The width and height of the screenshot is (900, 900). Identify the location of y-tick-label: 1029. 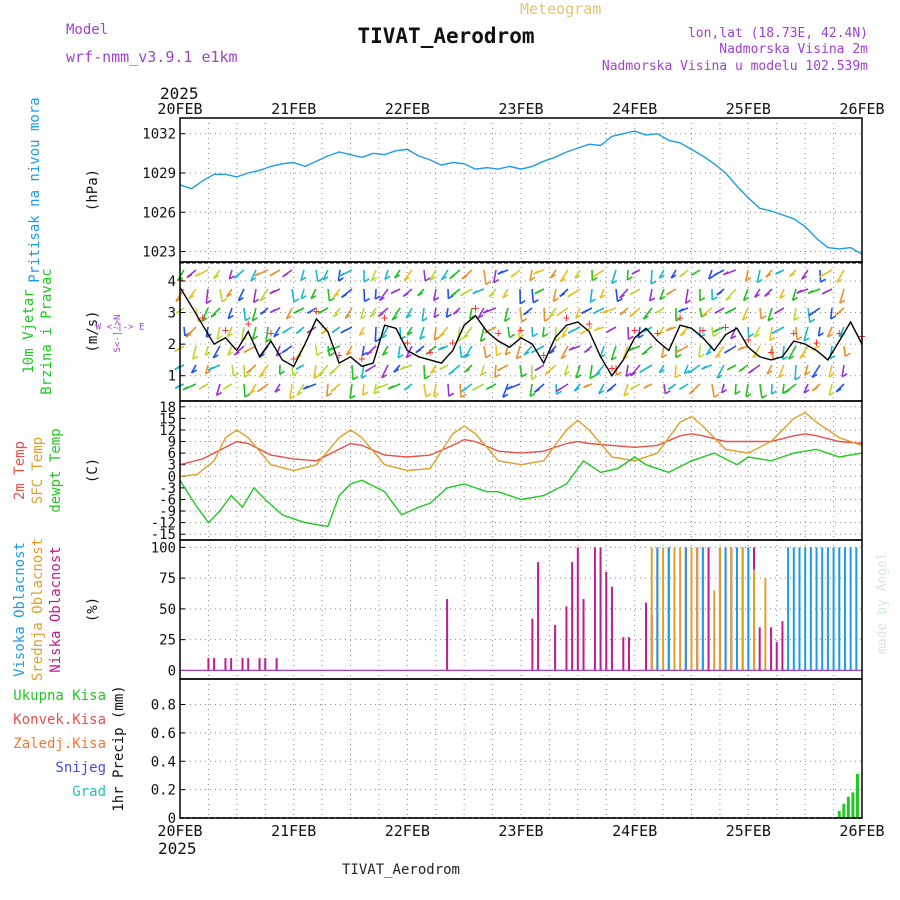
(159, 174).